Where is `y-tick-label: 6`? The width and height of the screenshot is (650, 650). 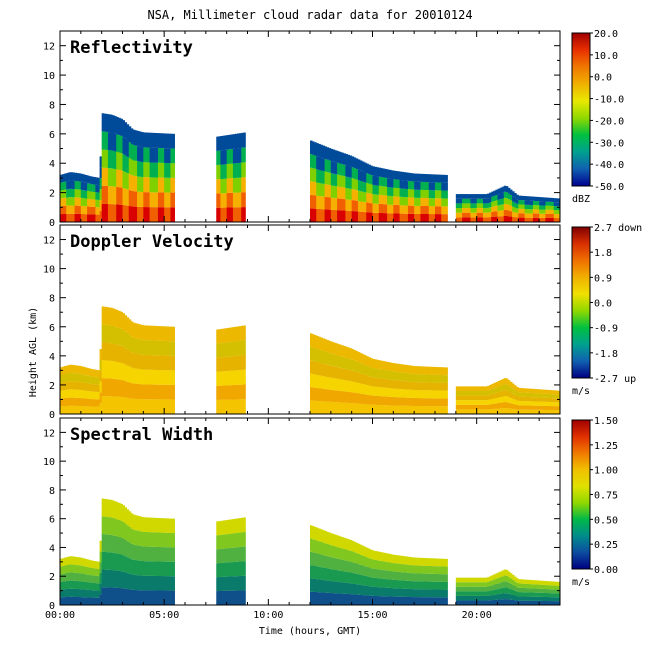
y-tick-label: 6 is located at coordinates (52, 520).